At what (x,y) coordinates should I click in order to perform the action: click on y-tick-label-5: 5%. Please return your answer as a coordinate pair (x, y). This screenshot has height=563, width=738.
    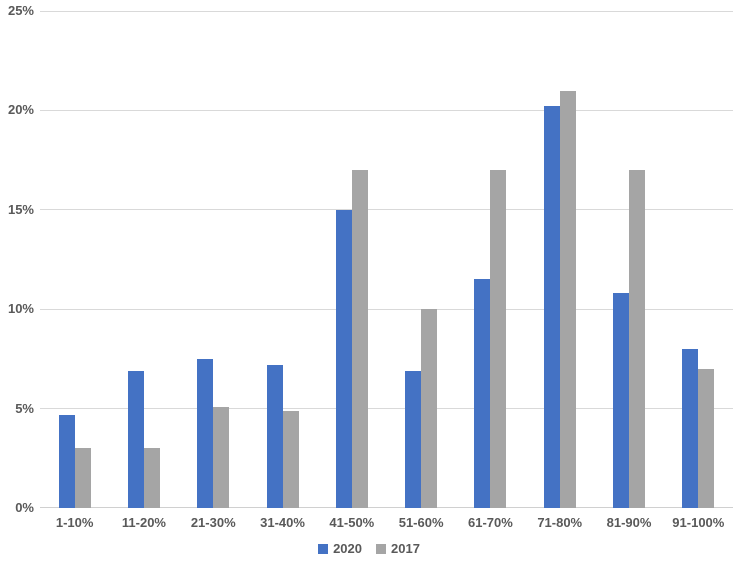
    Looking at the image, I should click on (24, 408).